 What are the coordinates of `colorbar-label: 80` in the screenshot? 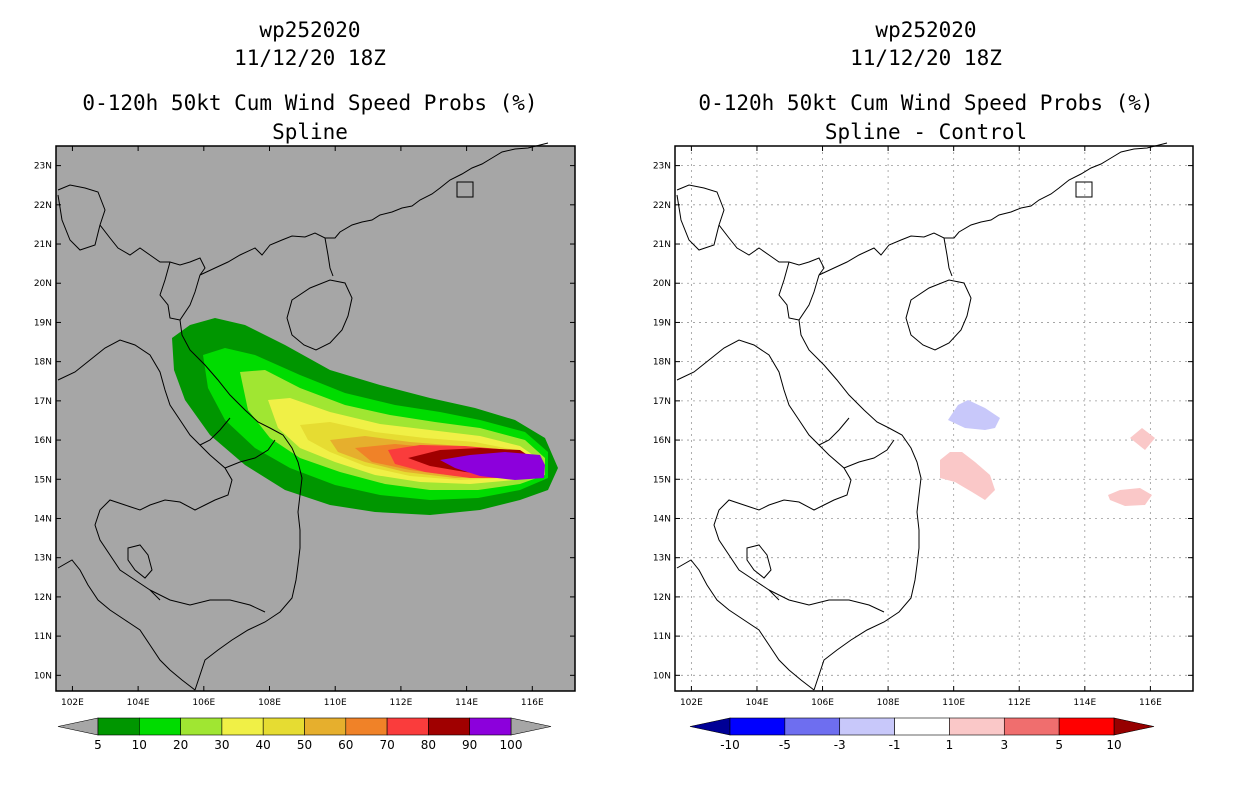 It's located at (428, 745).